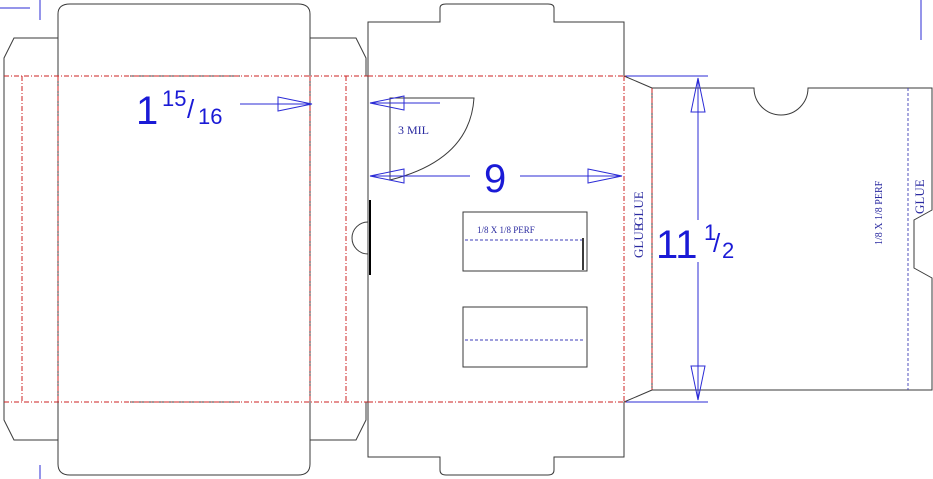 The height and width of the screenshot is (479, 933). Describe the element at coordinates (919, 196) in the screenshot. I see `glue-label-right: GLUE` at that location.